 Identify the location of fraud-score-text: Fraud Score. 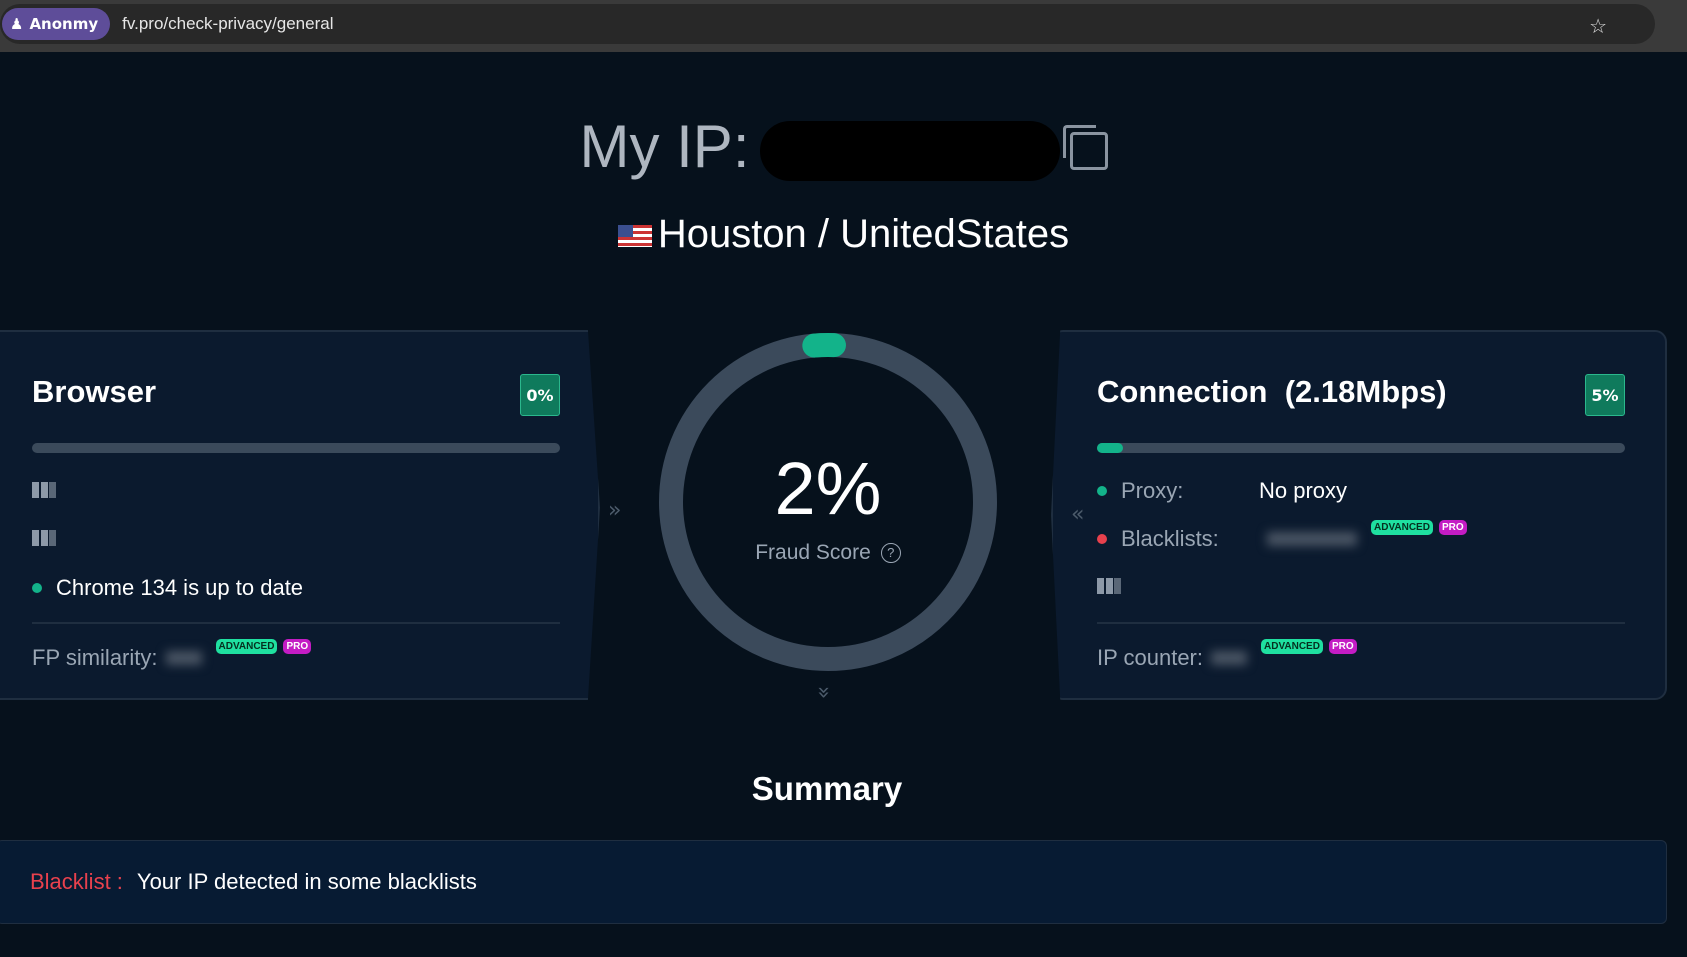
(813, 552).